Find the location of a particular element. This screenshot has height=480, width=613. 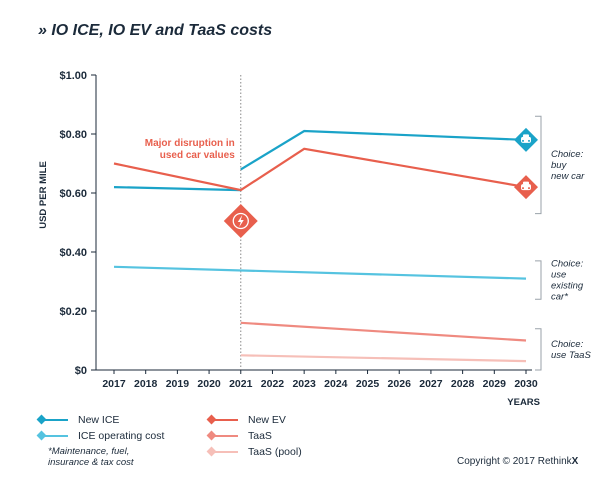

series-line-taas-pool is located at coordinates (383, 358).